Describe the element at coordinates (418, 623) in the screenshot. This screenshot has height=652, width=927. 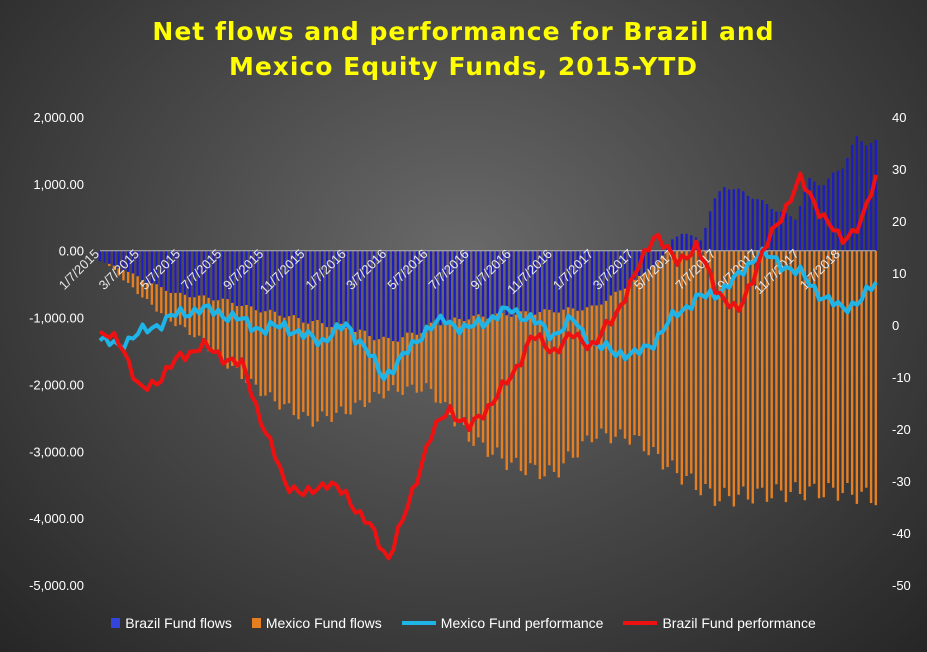
I see `legend-swatch-mexico-perf` at that location.